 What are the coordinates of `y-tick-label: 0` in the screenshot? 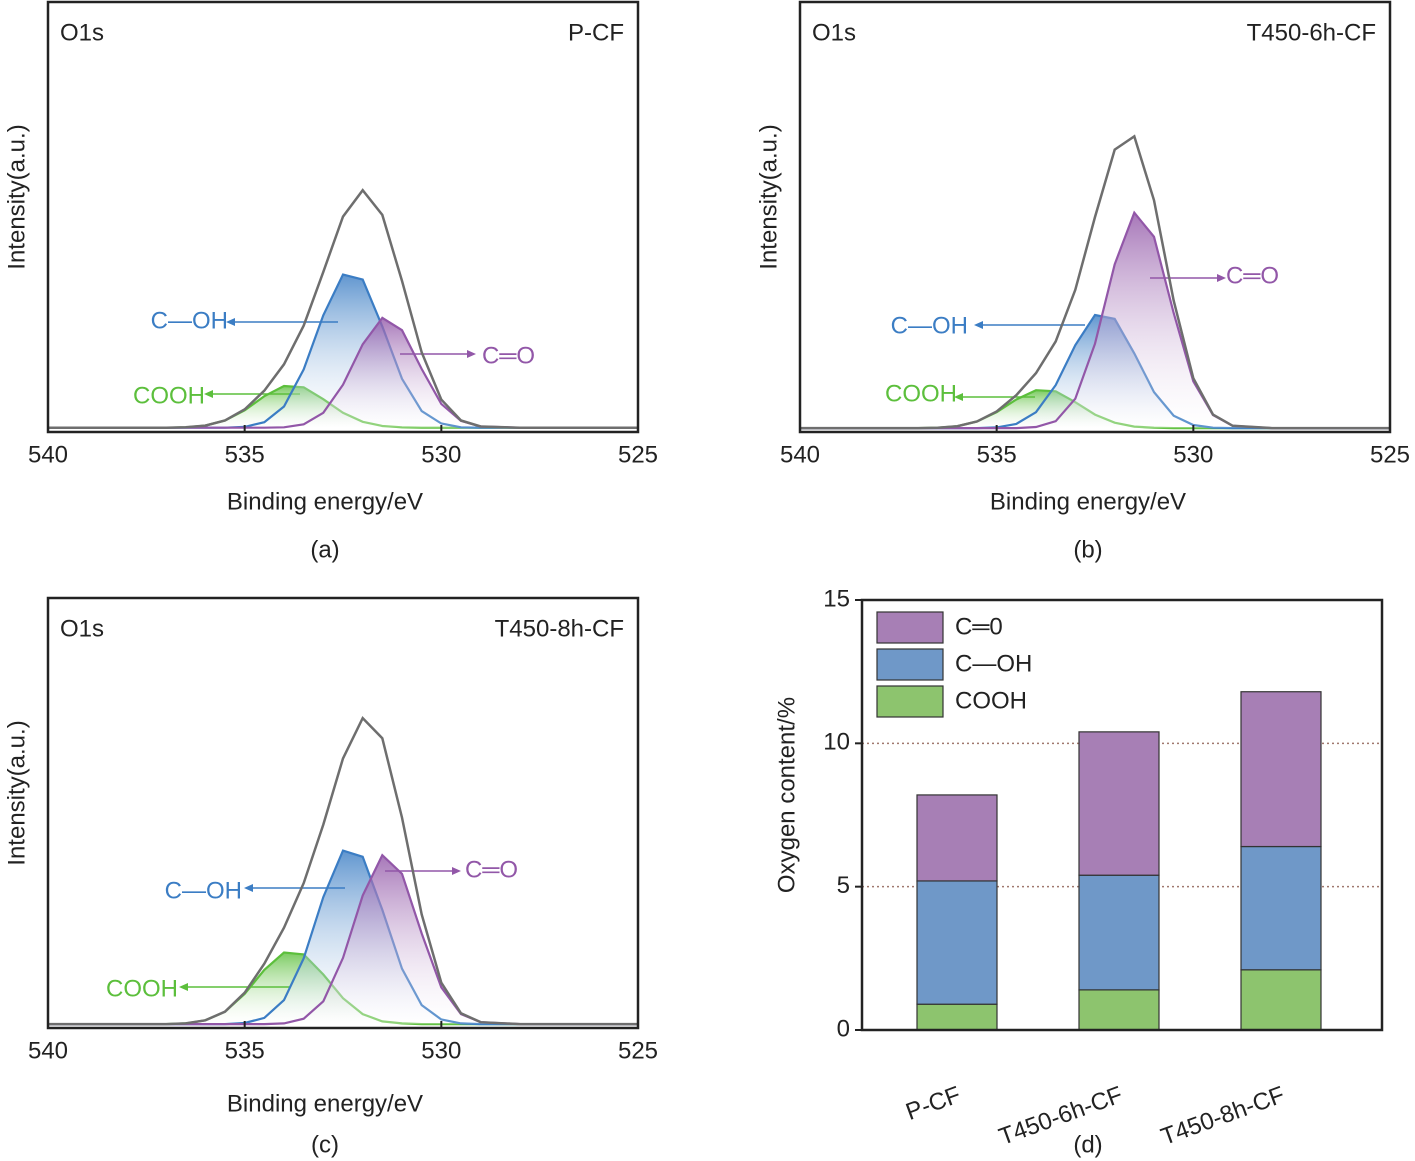 It's located at (843, 1028).